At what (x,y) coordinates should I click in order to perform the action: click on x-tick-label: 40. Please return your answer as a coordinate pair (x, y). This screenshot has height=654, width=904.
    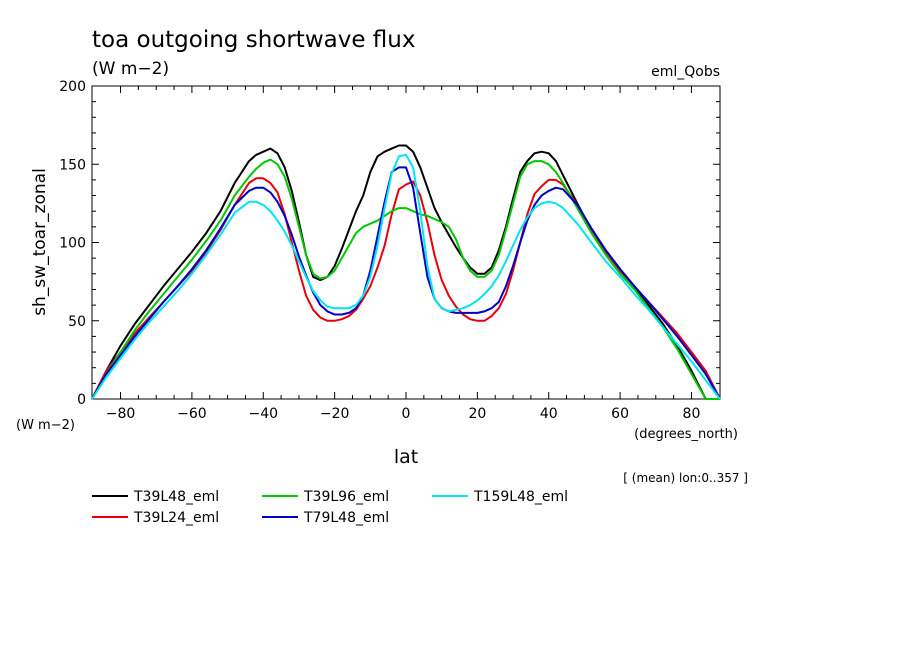
    Looking at the image, I should click on (549, 414).